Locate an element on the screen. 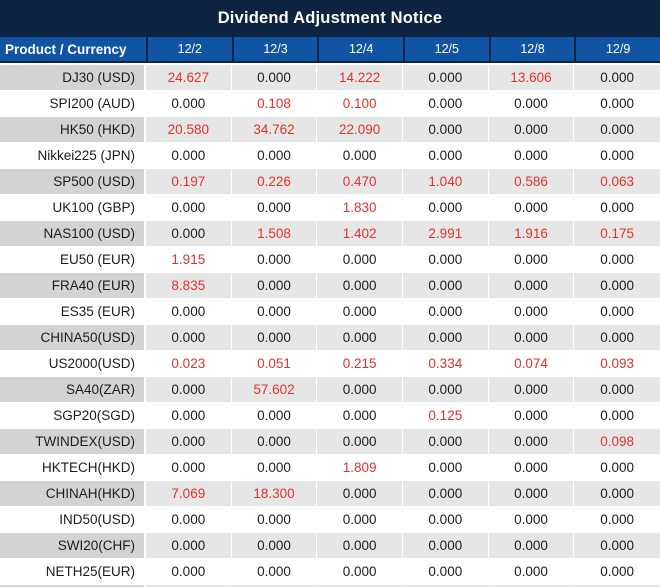 The image size is (660, 587). value-cell: 0.063 is located at coordinates (617, 182).